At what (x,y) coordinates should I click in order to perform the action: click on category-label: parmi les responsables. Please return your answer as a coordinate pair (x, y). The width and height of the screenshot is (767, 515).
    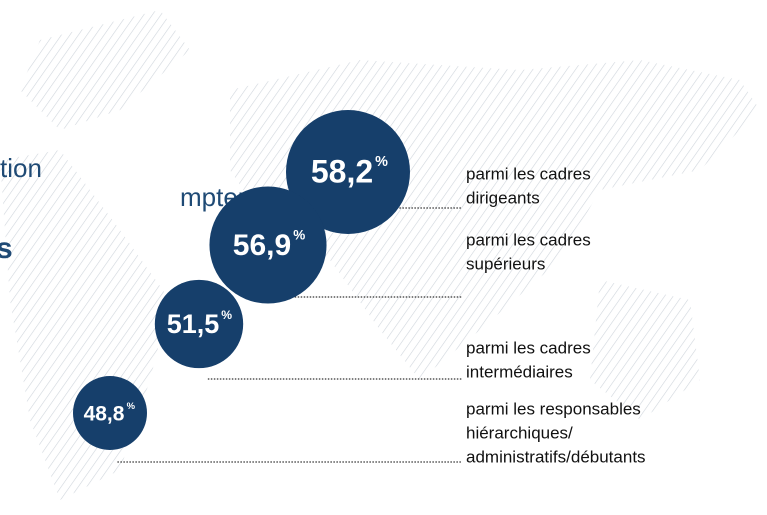
    Looking at the image, I should click on (553, 408).